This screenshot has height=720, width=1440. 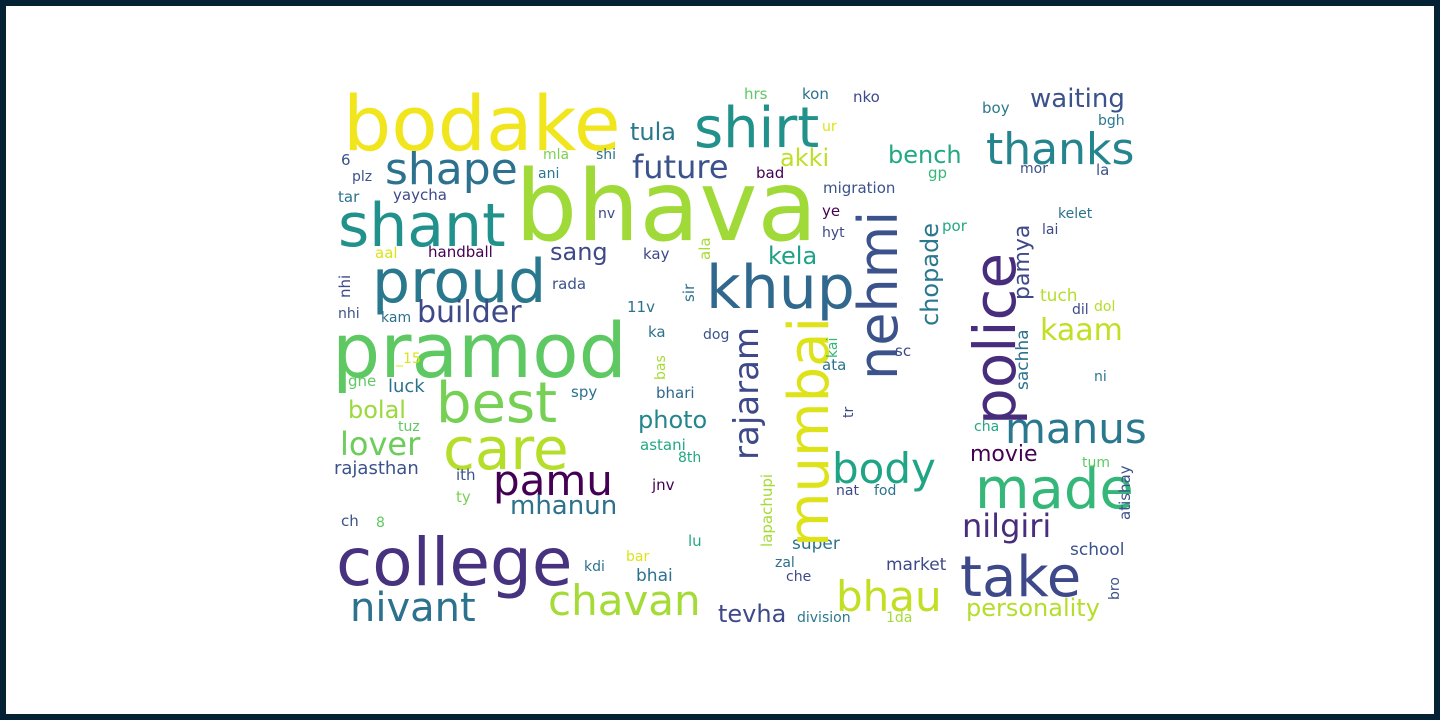 What do you see at coordinates (606, 155) in the screenshot?
I see `word-shi: shi` at bounding box center [606, 155].